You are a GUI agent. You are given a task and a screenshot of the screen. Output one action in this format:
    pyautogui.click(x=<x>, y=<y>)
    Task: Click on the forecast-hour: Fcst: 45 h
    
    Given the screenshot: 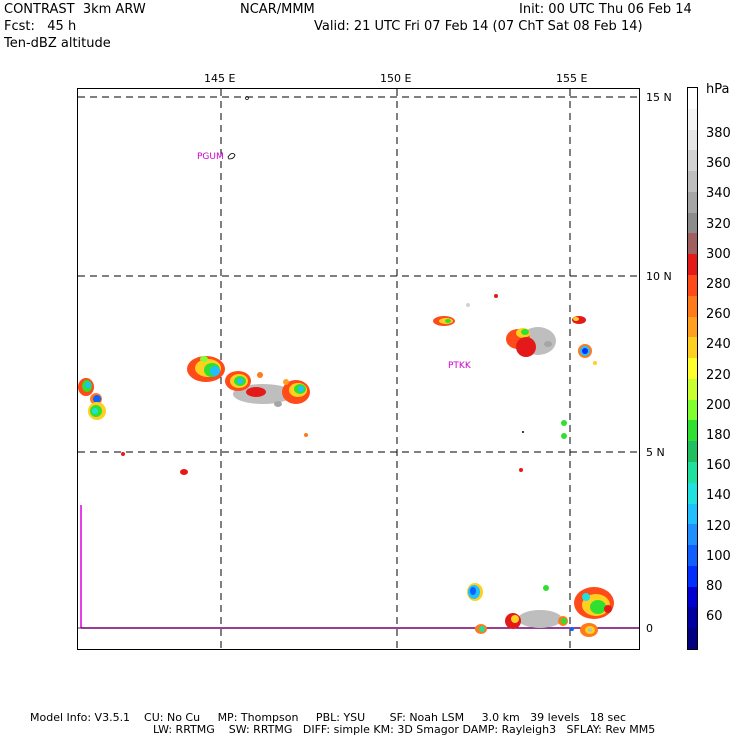 What is the action you would take?
    pyautogui.click(x=40, y=26)
    